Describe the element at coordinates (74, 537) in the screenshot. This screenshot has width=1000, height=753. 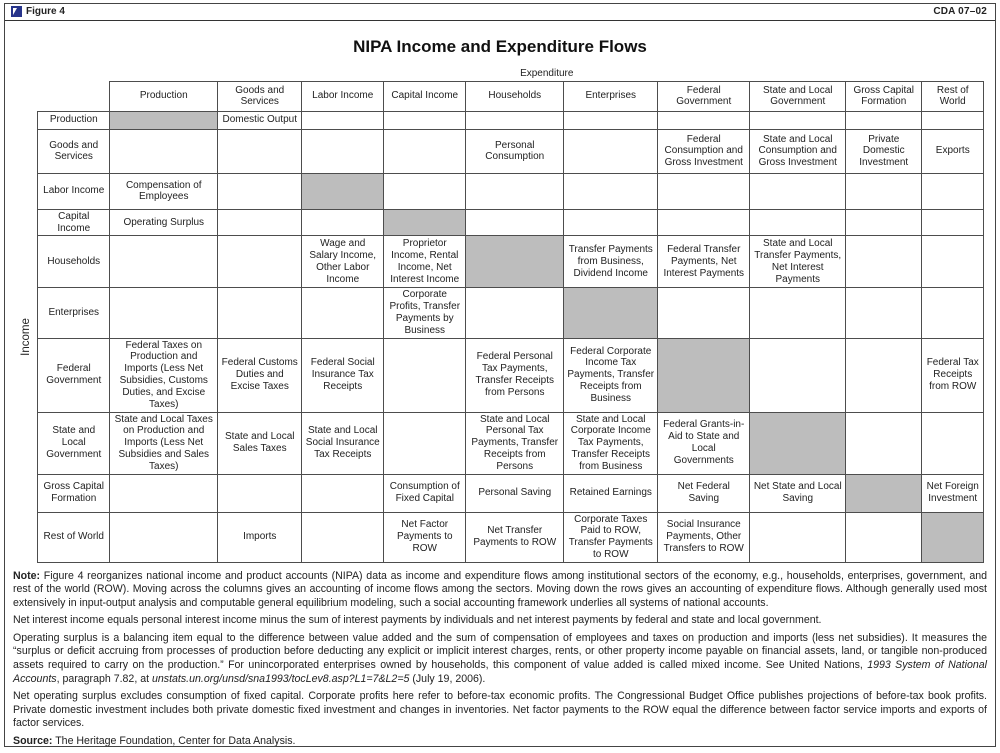
I see `row-header: Rest of World` at that location.